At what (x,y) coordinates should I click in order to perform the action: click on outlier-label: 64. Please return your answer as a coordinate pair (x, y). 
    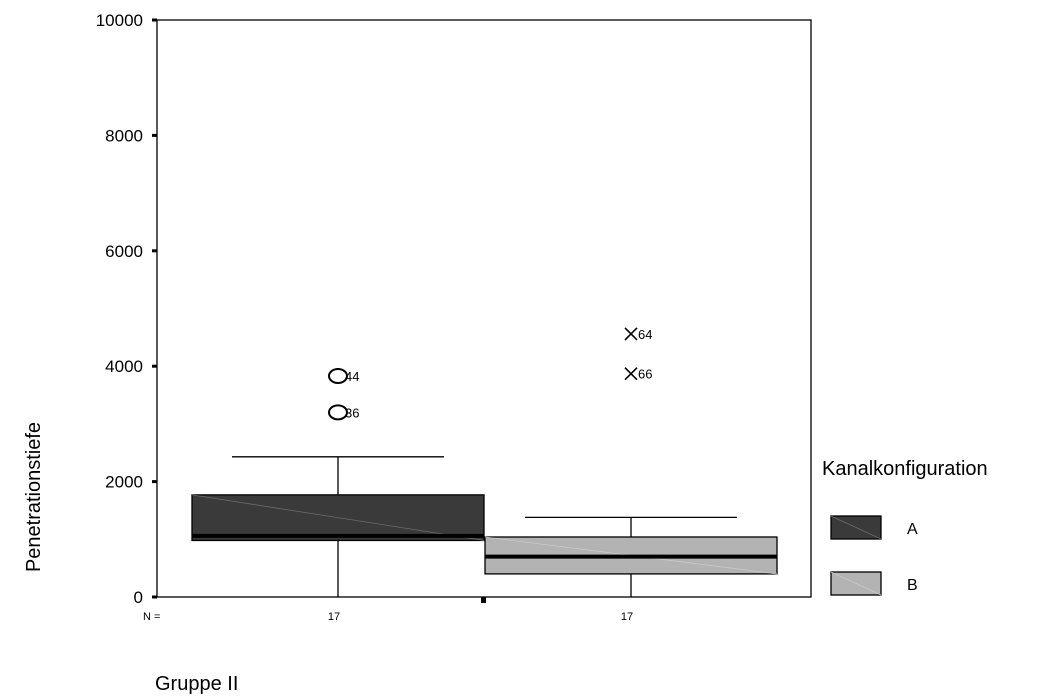
    Looking at the image, I should click on (645, 334).